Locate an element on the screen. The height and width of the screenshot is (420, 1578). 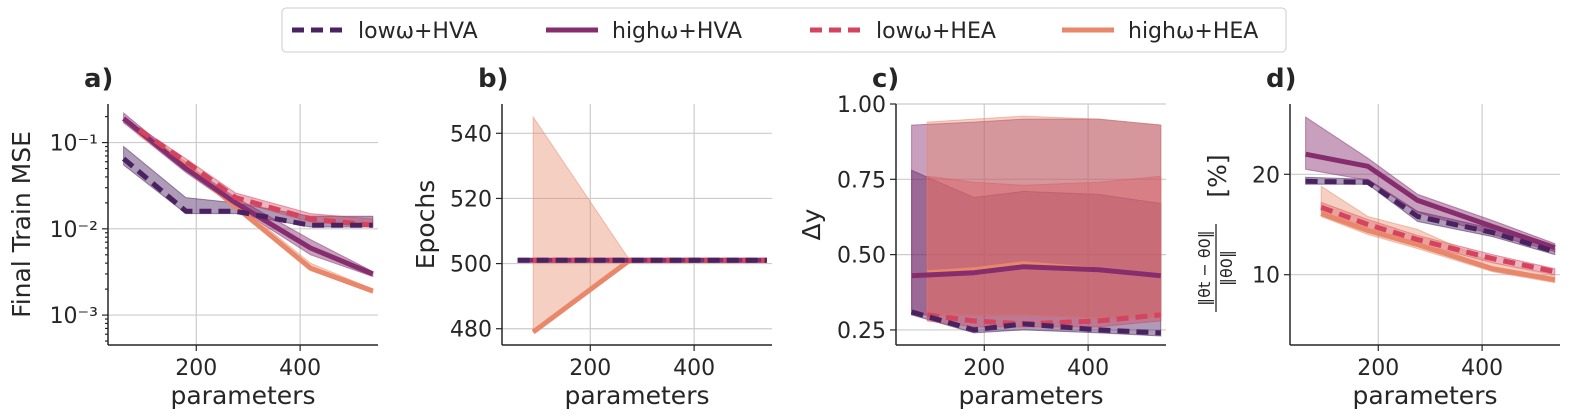
panel-label: a) is located at coordinates (98, 79).